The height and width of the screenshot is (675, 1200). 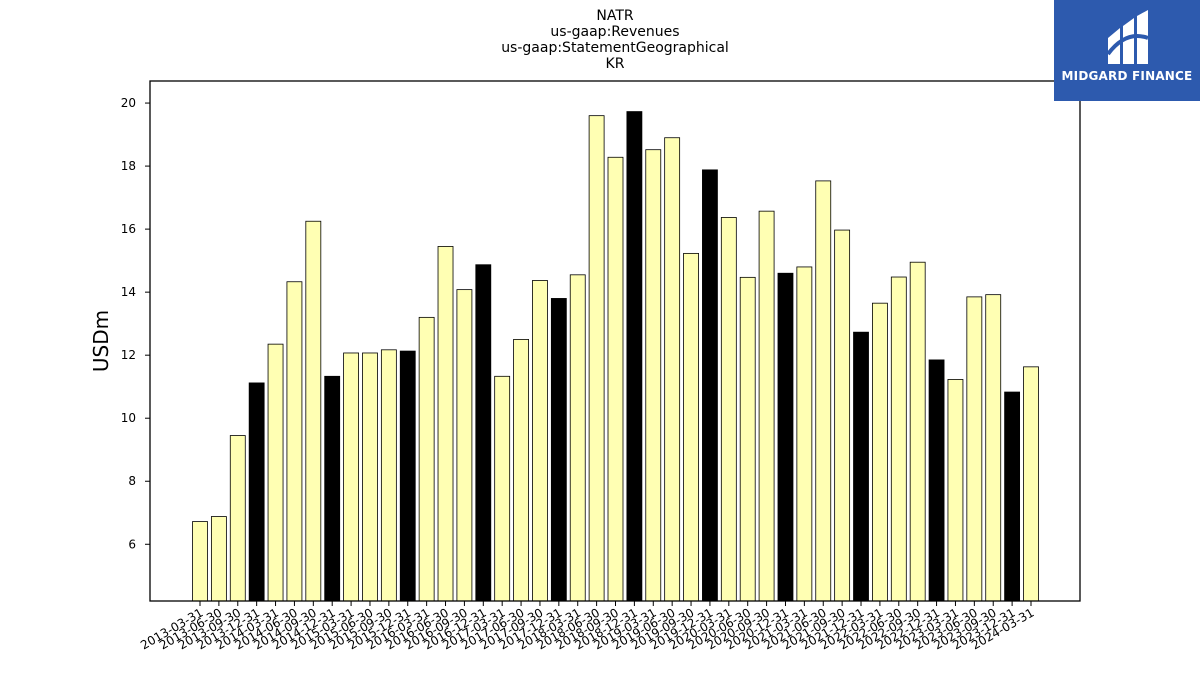 I want to click on y-axis: 6 8 10 12 14 16 18 20, so click(x=135, y=323).